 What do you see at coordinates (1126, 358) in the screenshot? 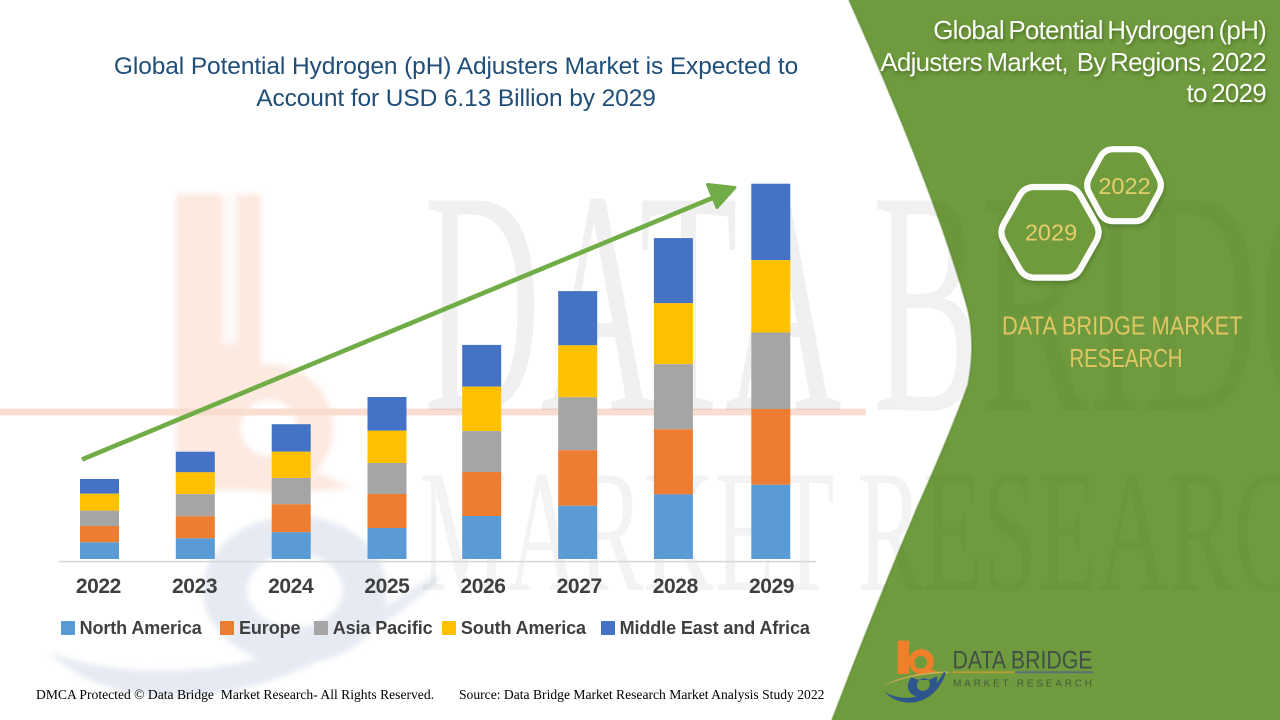
I see `svg-text: RESEARCH` at bounding box center [1126, 358].